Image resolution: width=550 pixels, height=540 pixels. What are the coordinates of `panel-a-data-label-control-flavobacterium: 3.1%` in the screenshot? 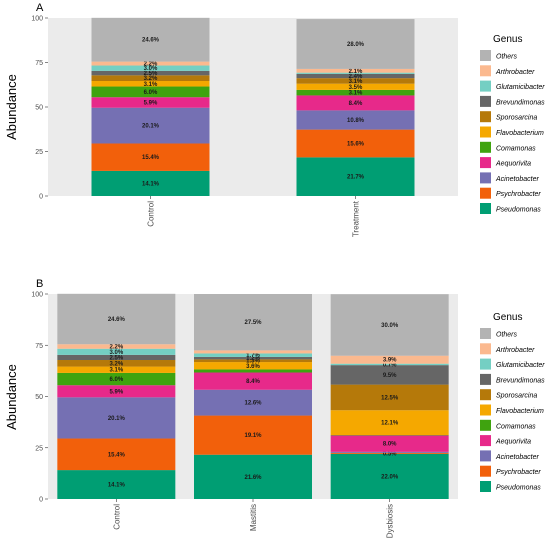 It's located at (151, 85).